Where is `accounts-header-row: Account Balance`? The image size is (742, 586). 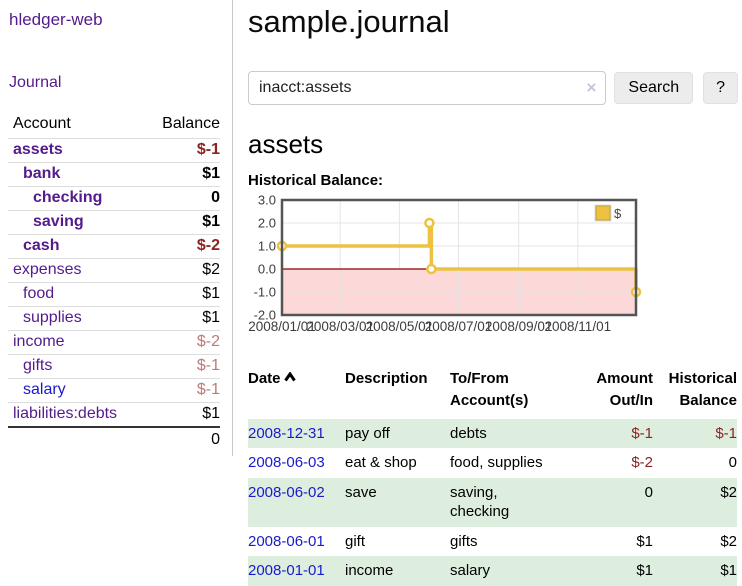
accounts-header-row: Account Balance is located at coordinates (114, 125).